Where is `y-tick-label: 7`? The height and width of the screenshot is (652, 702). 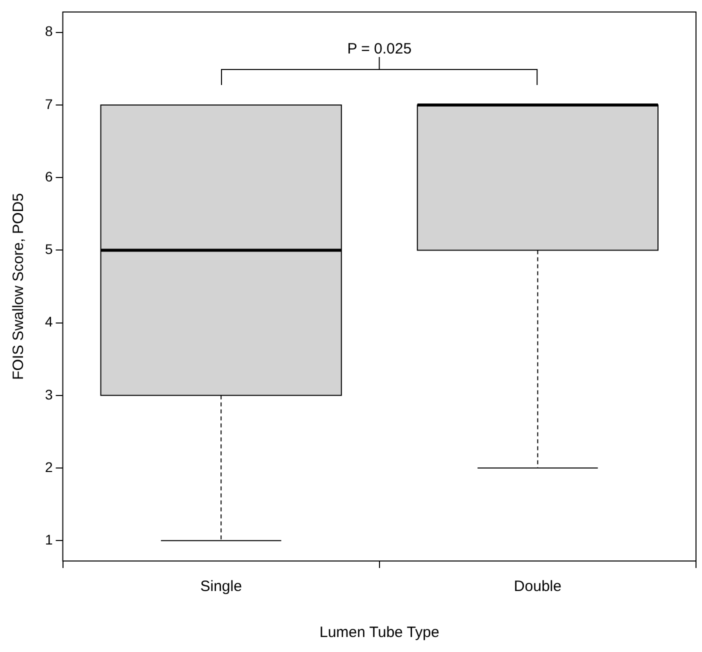
y-tick-label: 7 is located at coordinates (48, 104).